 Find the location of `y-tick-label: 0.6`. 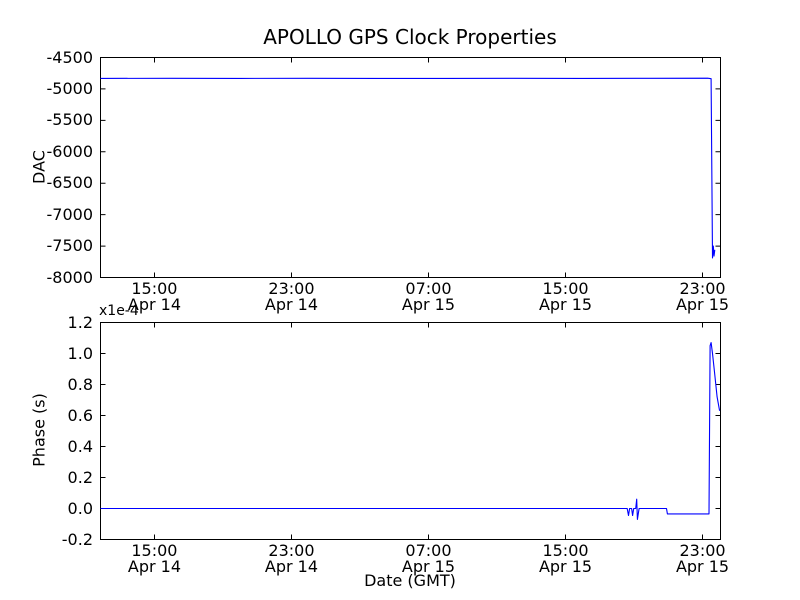

y-tick-label: 0.6 is located at coordinates (80, 415).